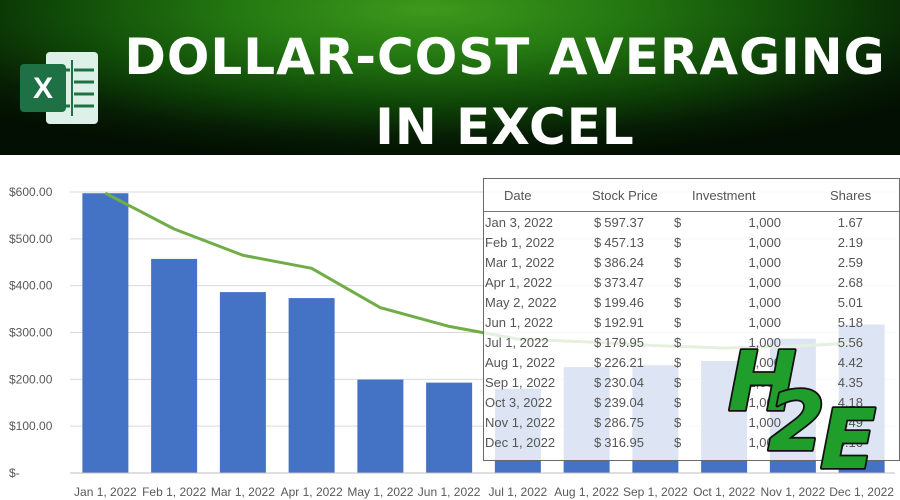 The height and width of the screenshot is (500, 900). Describe the element at coordinates (505, 57) in the screenshot. I see `banner-title-line-1: DOLLAR-COST AVERAGING` at that location.